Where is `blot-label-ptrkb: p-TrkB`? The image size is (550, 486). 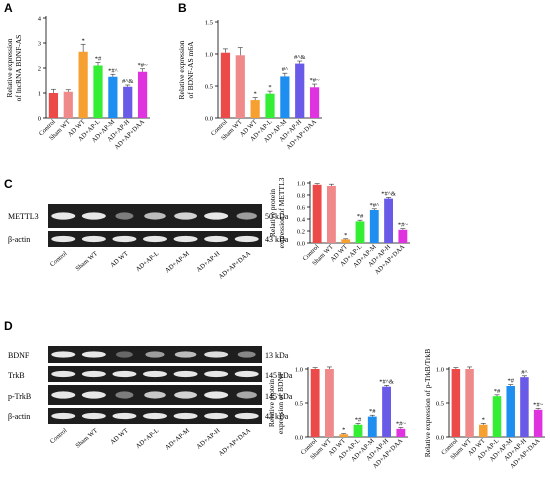 blot-label-ptrkb: p-TrkB is located at coordinates (19, 396).